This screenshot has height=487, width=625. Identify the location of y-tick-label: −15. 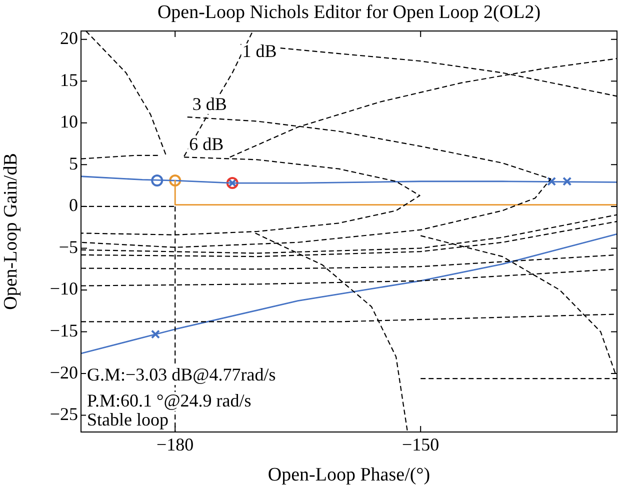
(64, 330).